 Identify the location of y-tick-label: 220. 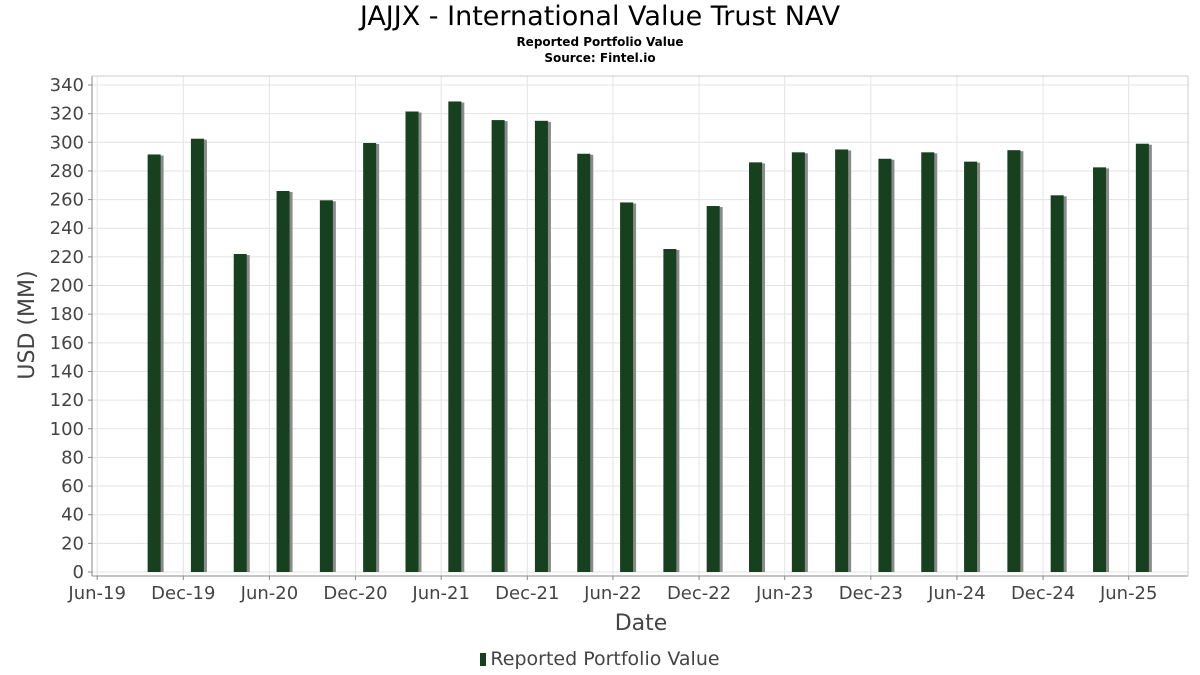
(67, 257).